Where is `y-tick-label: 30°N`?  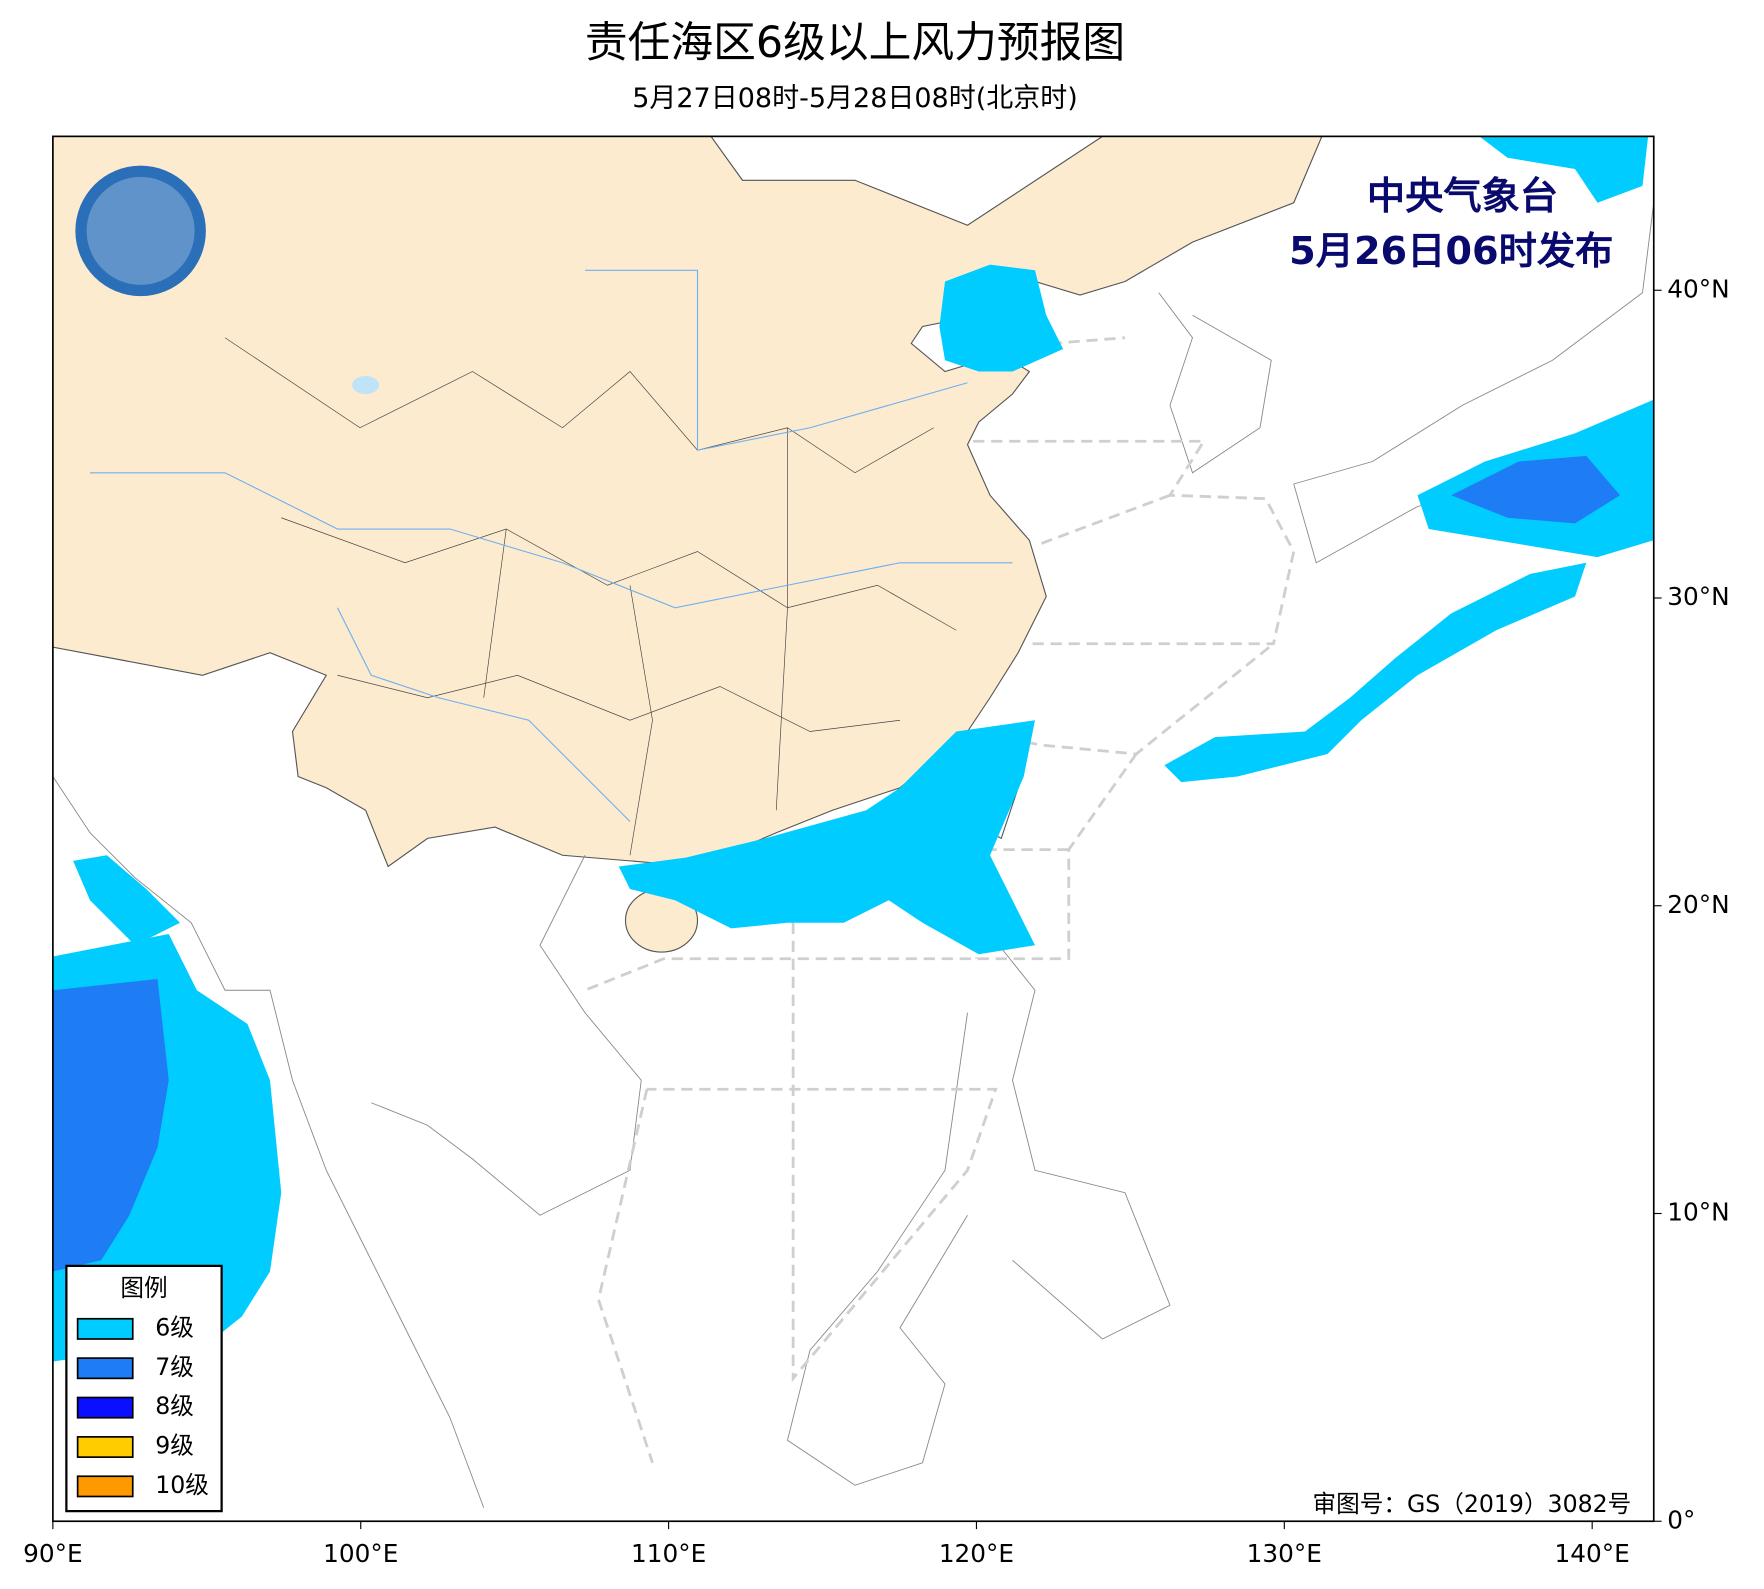 y-tick-label: 30°N is located at coordinates (1698, 596).